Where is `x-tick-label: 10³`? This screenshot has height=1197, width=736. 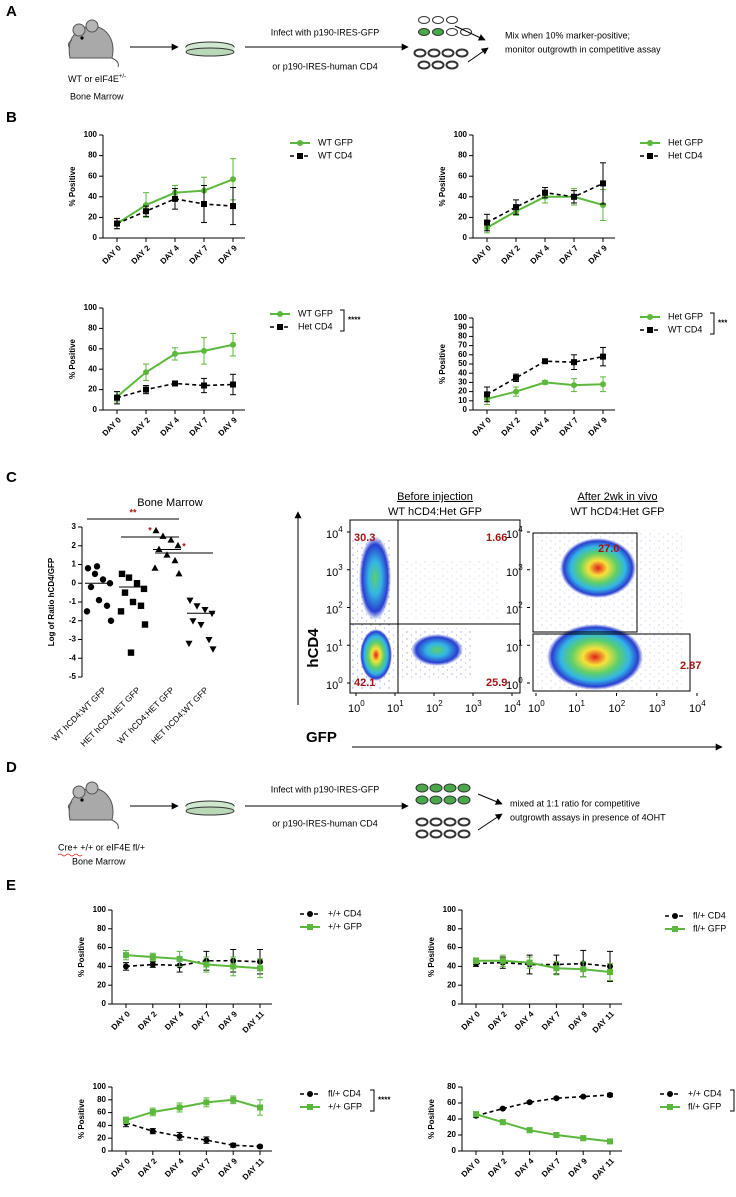 x-tick-label: 10³ is located at coordinates (657, 707).